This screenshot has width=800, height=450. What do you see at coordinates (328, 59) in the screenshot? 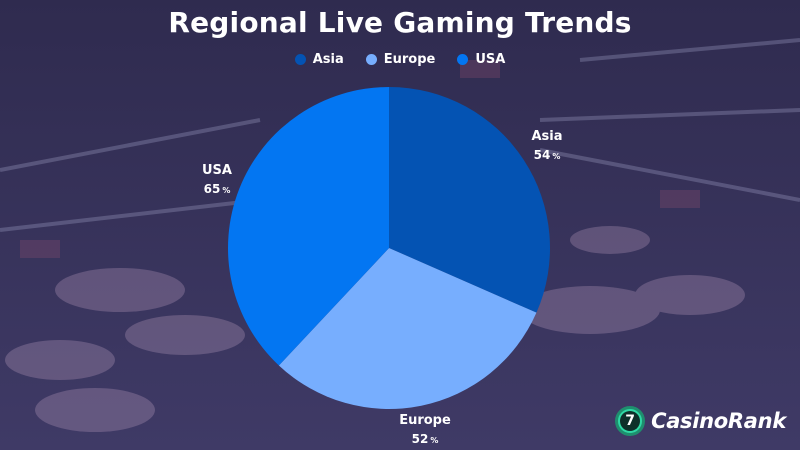
I see `legend-label-asia: Asia` at bounding box center [328, 59].